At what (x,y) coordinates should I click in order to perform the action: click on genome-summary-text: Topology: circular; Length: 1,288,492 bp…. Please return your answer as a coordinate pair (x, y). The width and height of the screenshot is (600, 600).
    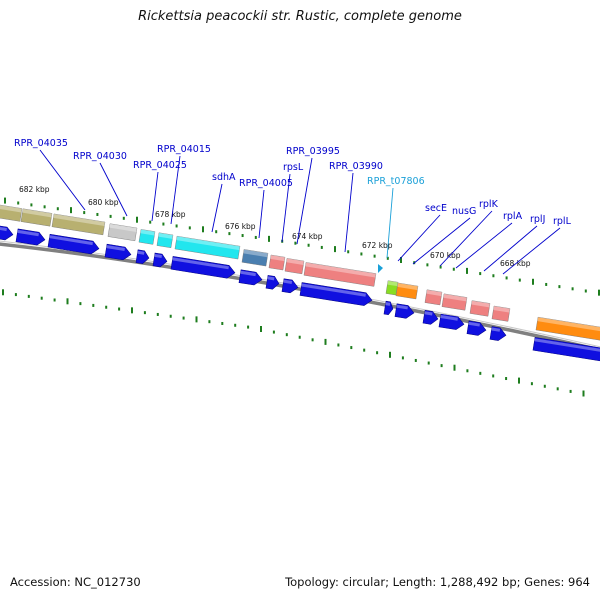
    Looking at the image, I should click on (437, 582).